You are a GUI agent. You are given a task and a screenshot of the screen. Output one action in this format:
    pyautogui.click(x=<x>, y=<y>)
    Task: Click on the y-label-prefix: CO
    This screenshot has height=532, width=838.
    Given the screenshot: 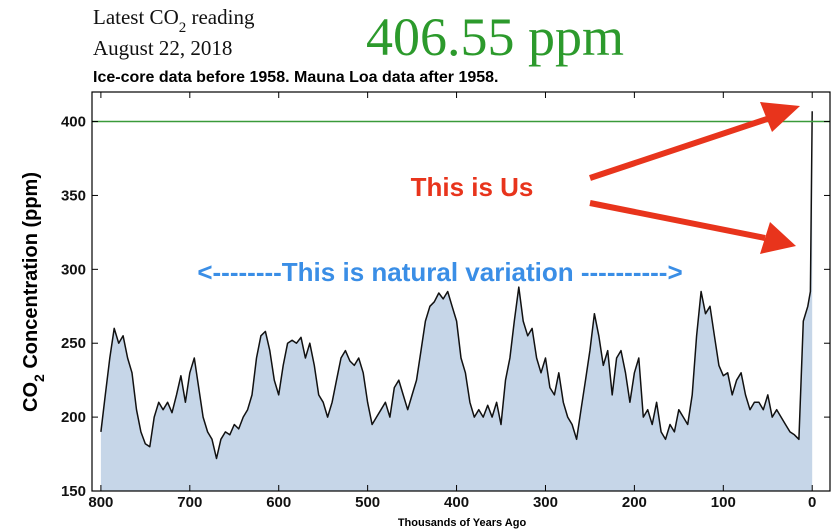 What is the action you would take?
    pyautogui.click(x=31, y=397)
    